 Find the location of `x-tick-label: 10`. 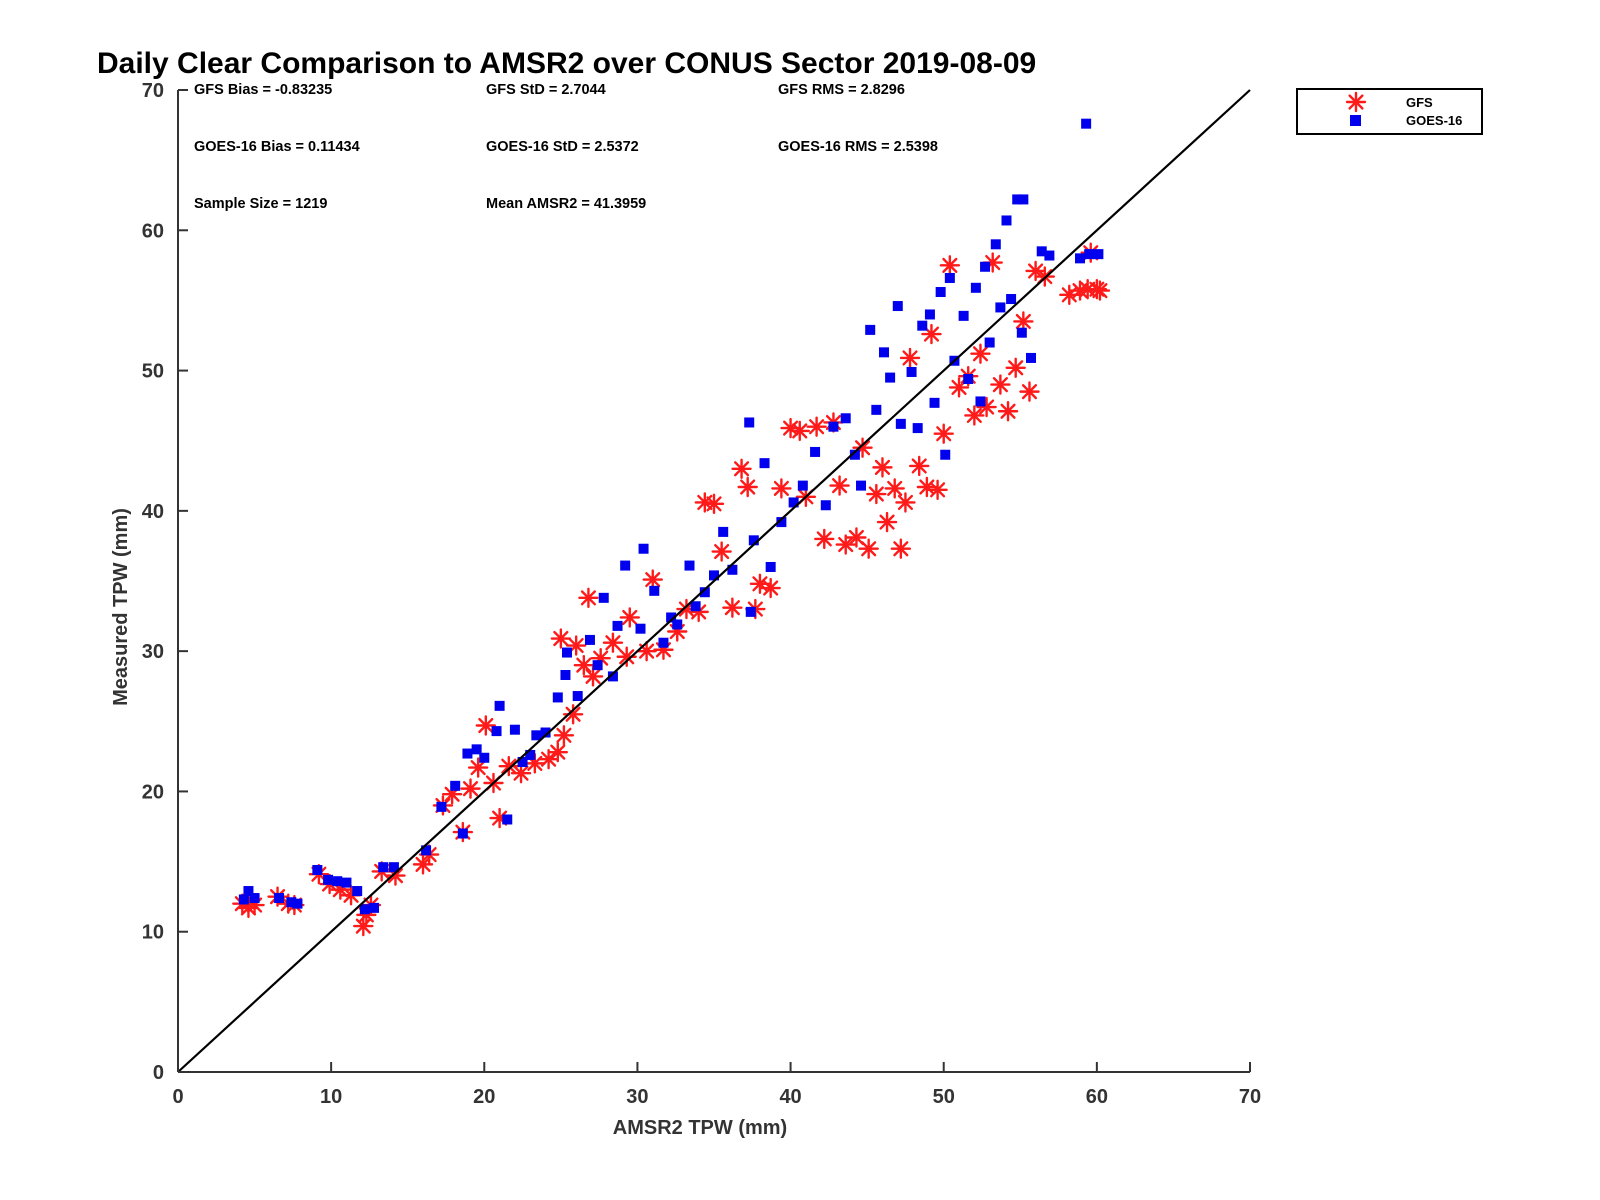

x-tick-label: 10 is located at coordinates (331, 1097).